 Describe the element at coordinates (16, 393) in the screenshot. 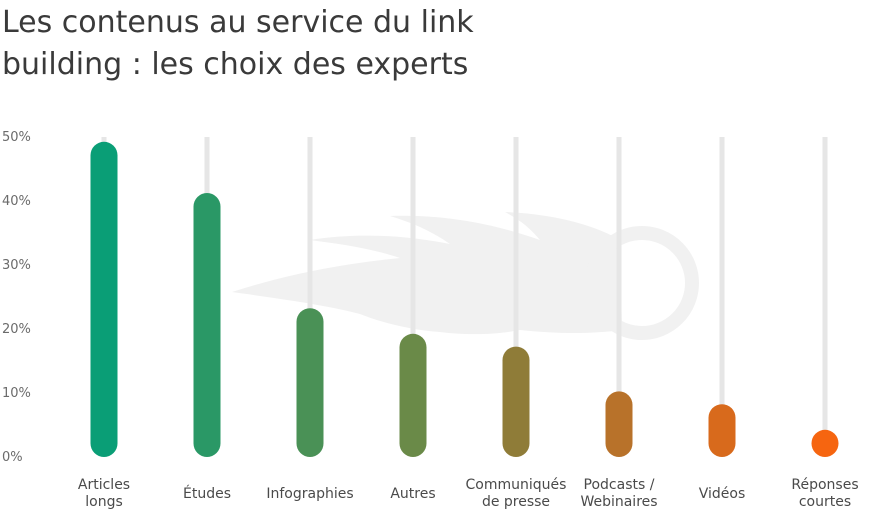

I see `y-tick-label: 10%` at that location.